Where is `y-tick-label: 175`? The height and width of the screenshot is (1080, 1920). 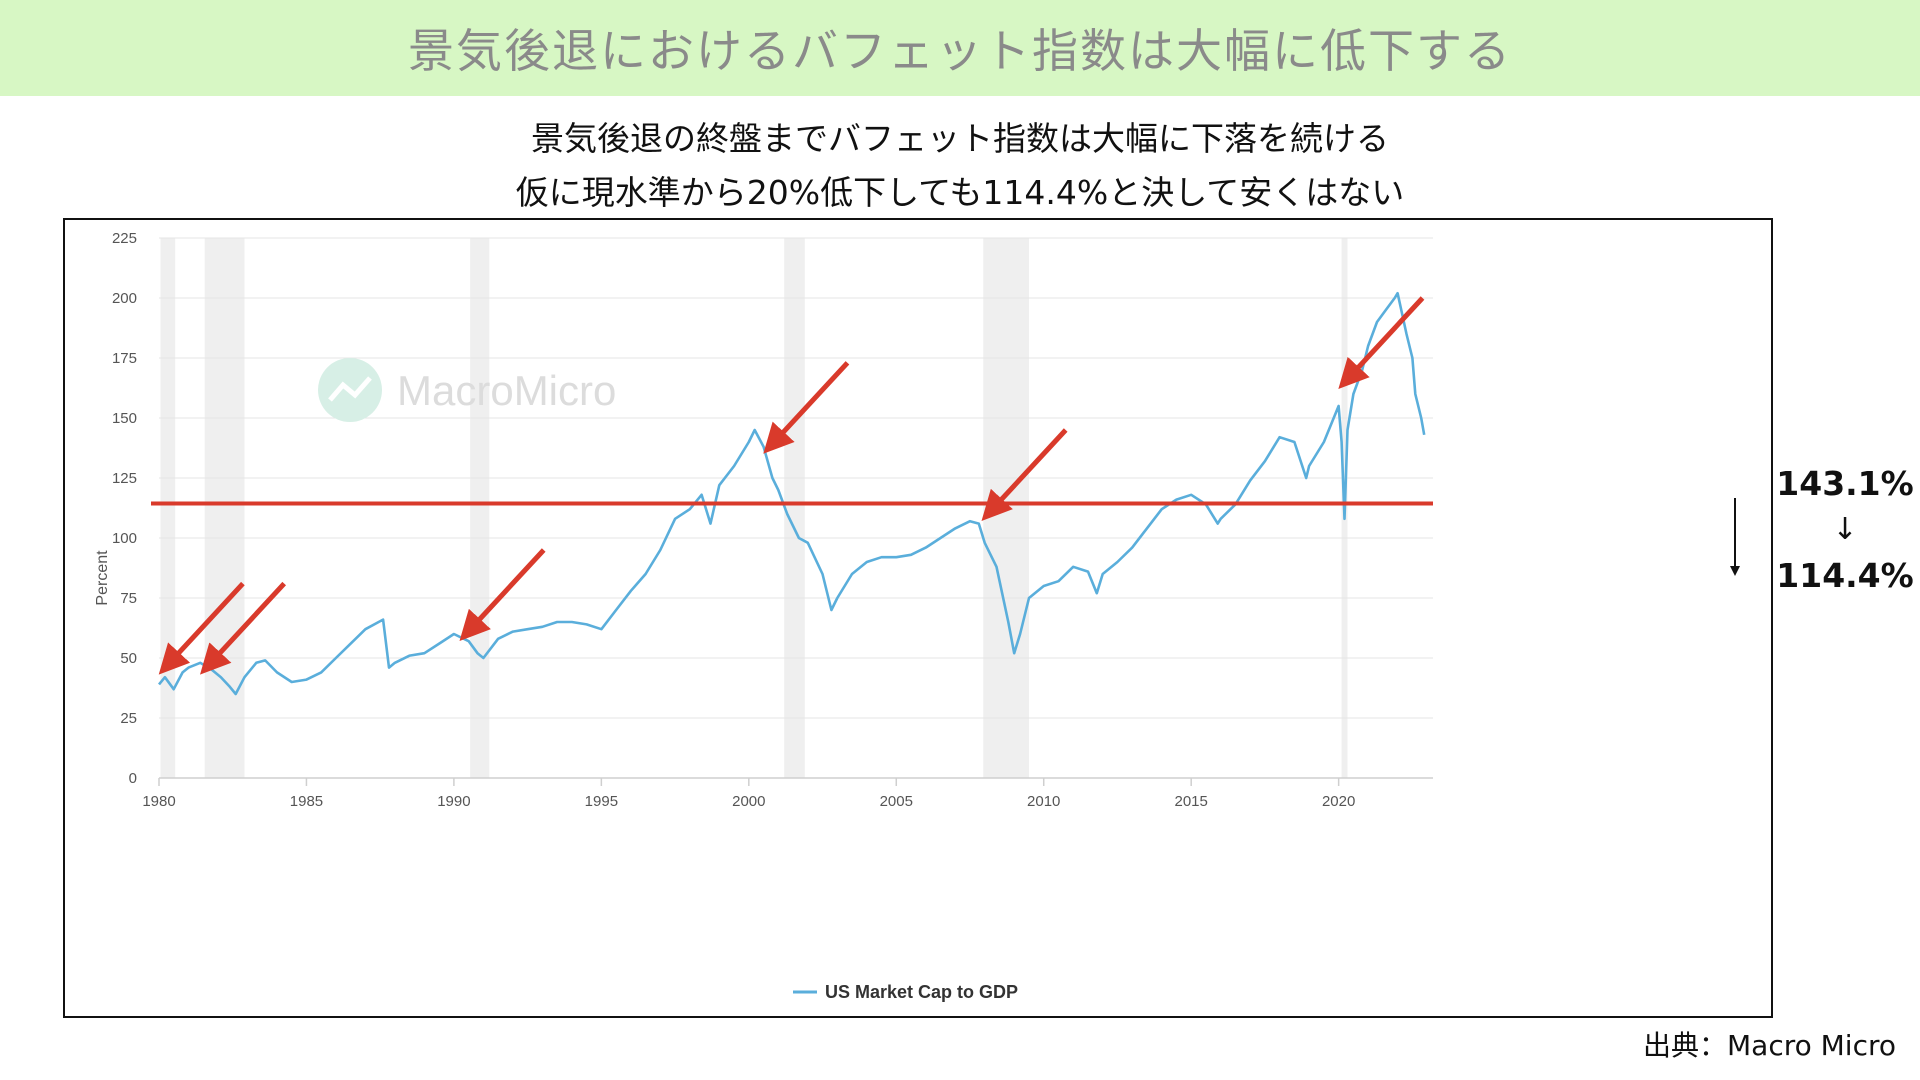
y-tick-label: 175 is located at coordinates (124, 358).